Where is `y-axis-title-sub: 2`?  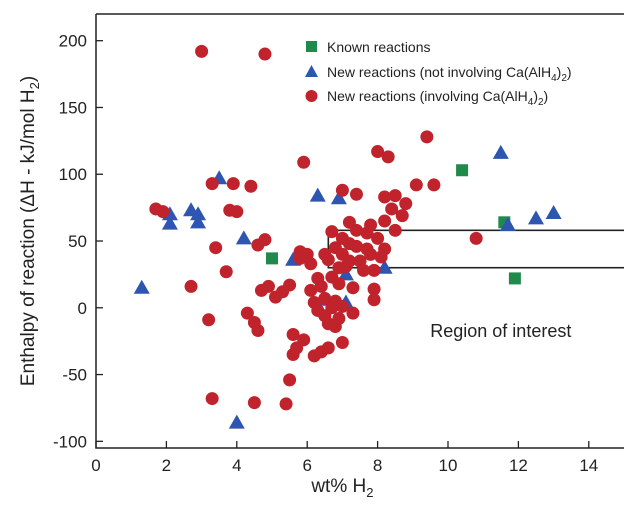 y-axis-title-sub: 2 is located at coordinates (34, 85).